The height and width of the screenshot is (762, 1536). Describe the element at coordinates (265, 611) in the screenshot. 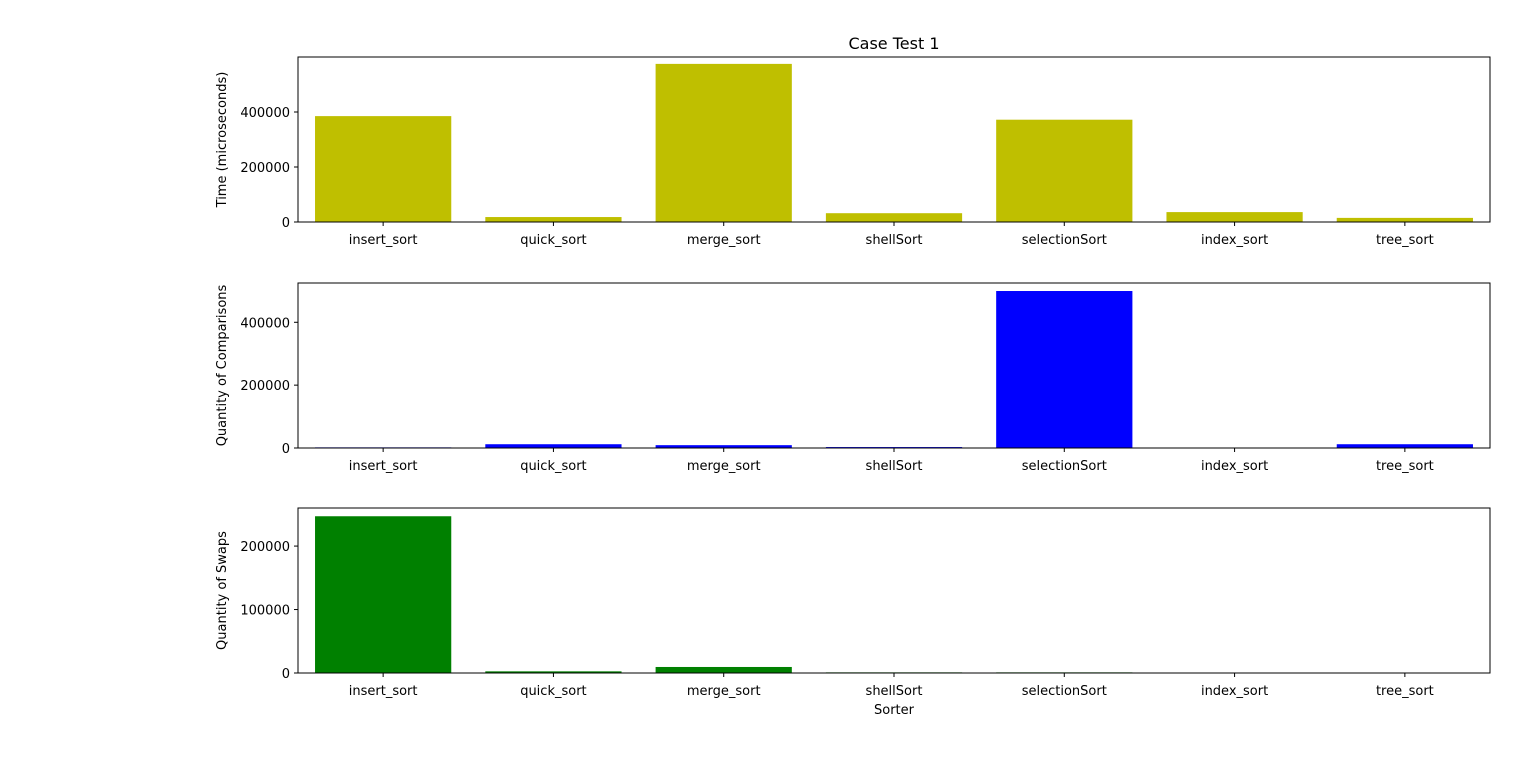

I see `y-tick-label: 100000` at that location.